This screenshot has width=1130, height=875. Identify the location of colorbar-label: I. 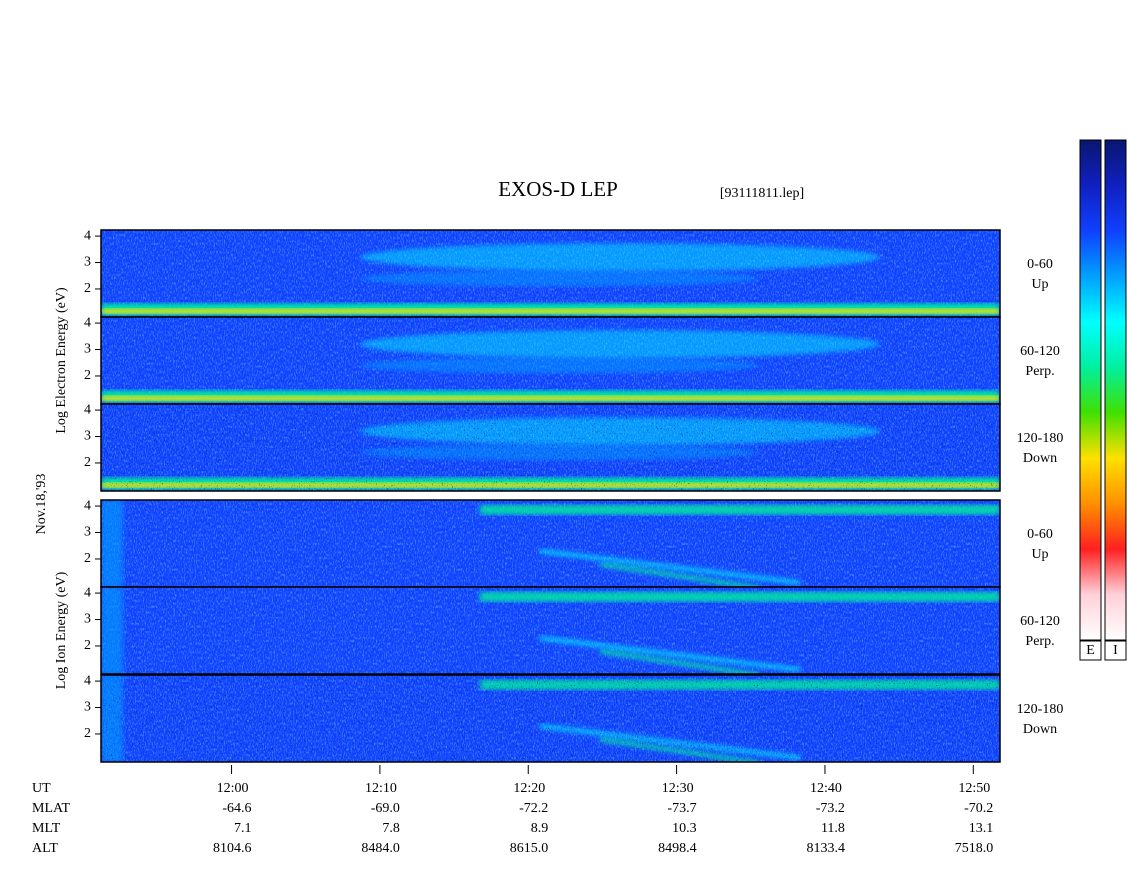
(1115, 650).